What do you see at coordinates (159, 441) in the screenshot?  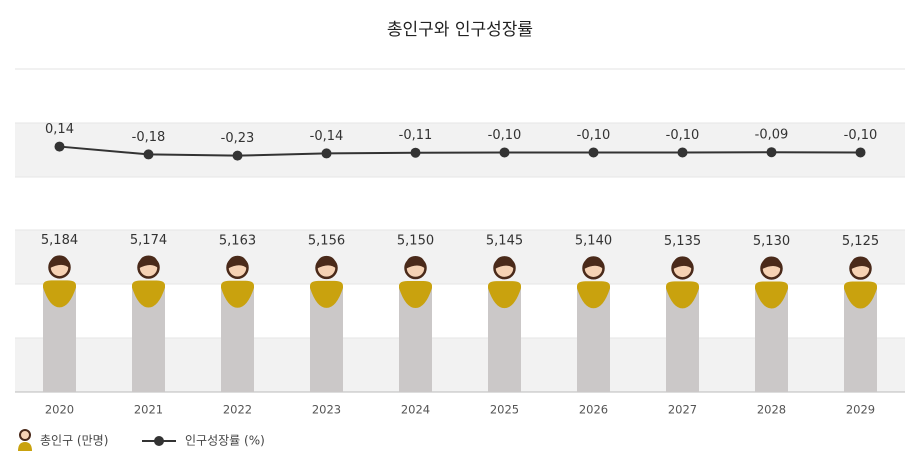 I see `legend-dot` at bounding box center [159, 441].